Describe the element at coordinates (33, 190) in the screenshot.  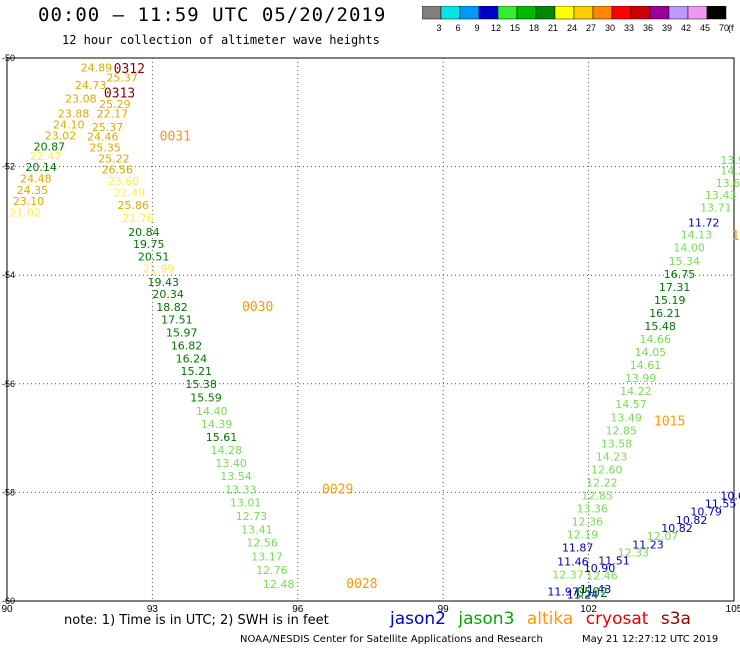
I see `swh-value: 24.35` at that location.